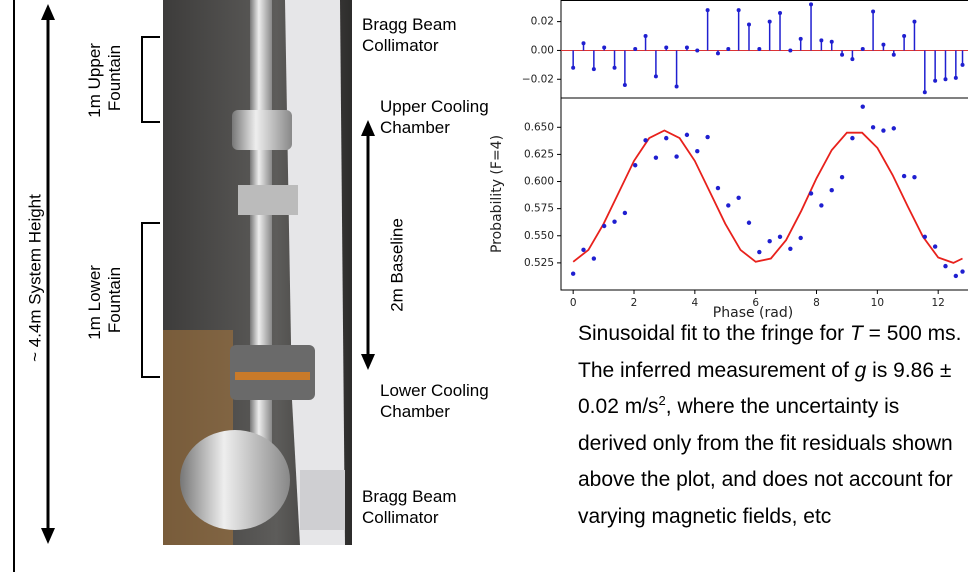  I want to click on x-tick-label: 4, so click(694, 303).